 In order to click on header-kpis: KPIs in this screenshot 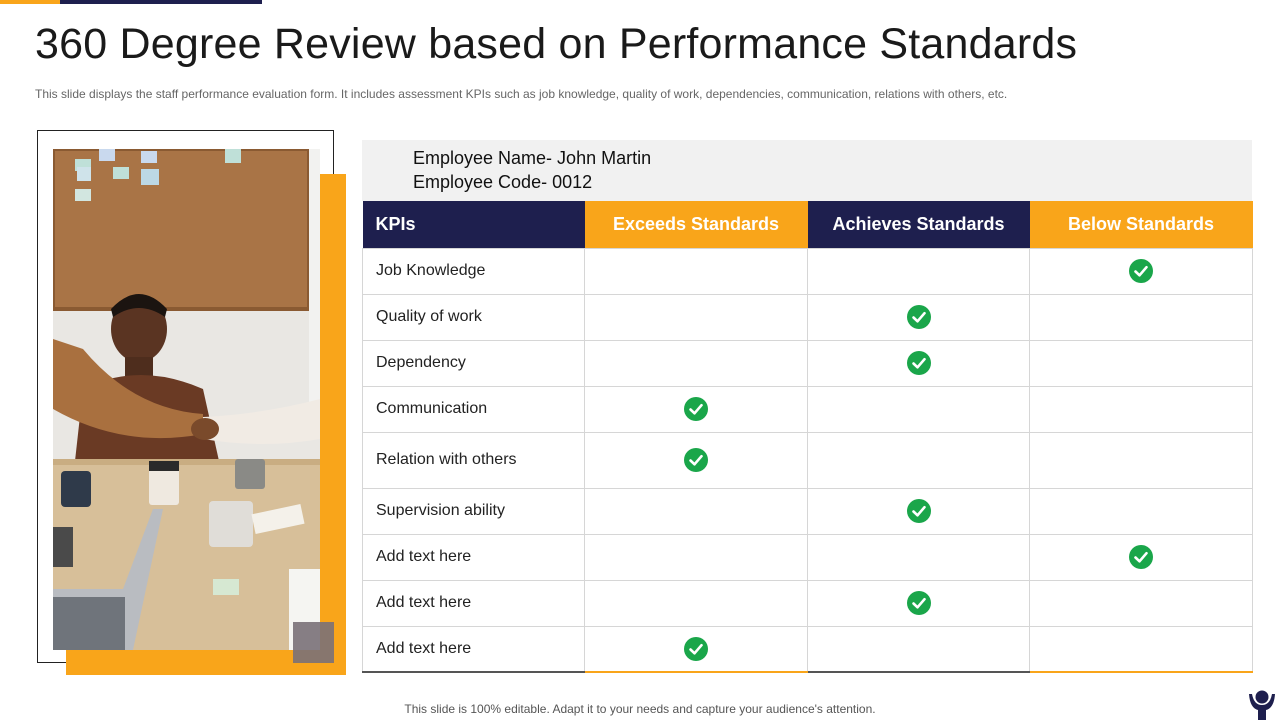, I will do `click(473, 224)`.